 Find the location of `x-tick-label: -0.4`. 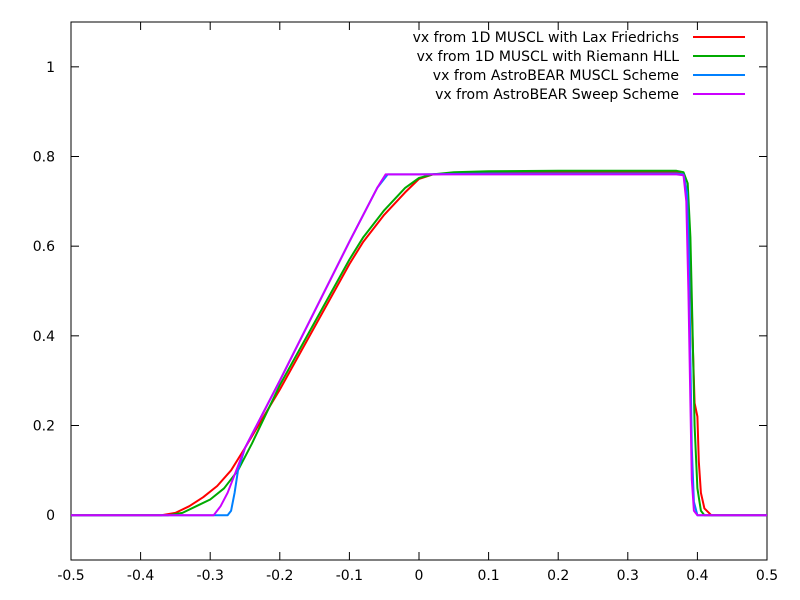

x-tick-label: -0.4 is located at coordinates (140, 576).